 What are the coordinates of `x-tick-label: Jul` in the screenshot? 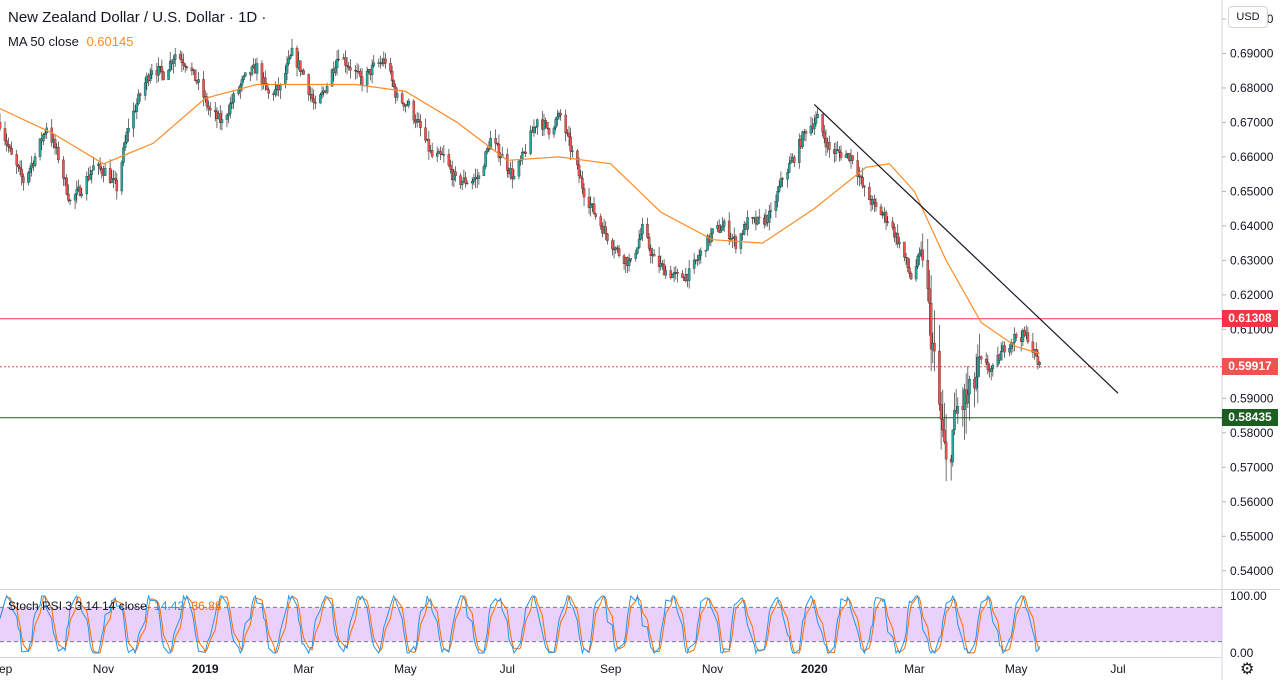 It's located at (1117, 669).